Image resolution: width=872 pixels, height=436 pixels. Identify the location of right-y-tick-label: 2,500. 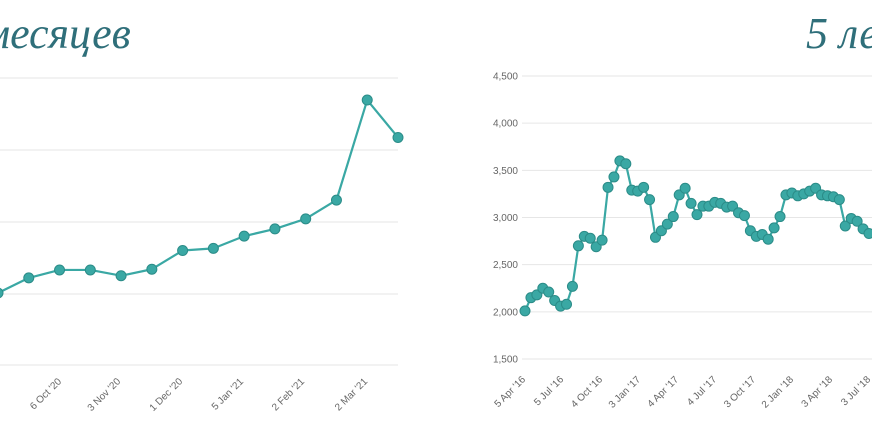
(505, 265).